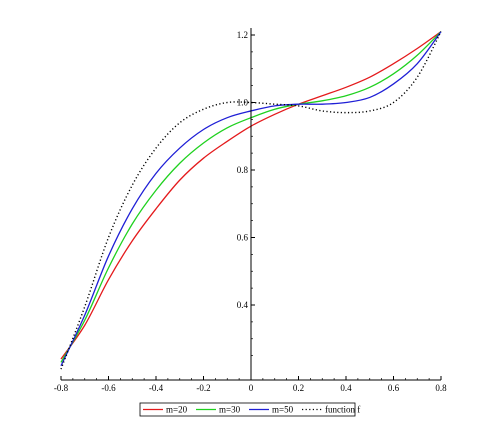  I want to click on x-tick-label: -0.4, so click(156, 388).